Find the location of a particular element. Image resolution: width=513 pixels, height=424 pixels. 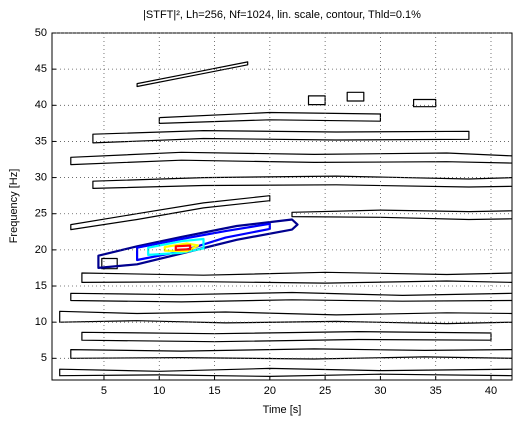

y-tick-label: 45 is located at coordinates (41, 69).